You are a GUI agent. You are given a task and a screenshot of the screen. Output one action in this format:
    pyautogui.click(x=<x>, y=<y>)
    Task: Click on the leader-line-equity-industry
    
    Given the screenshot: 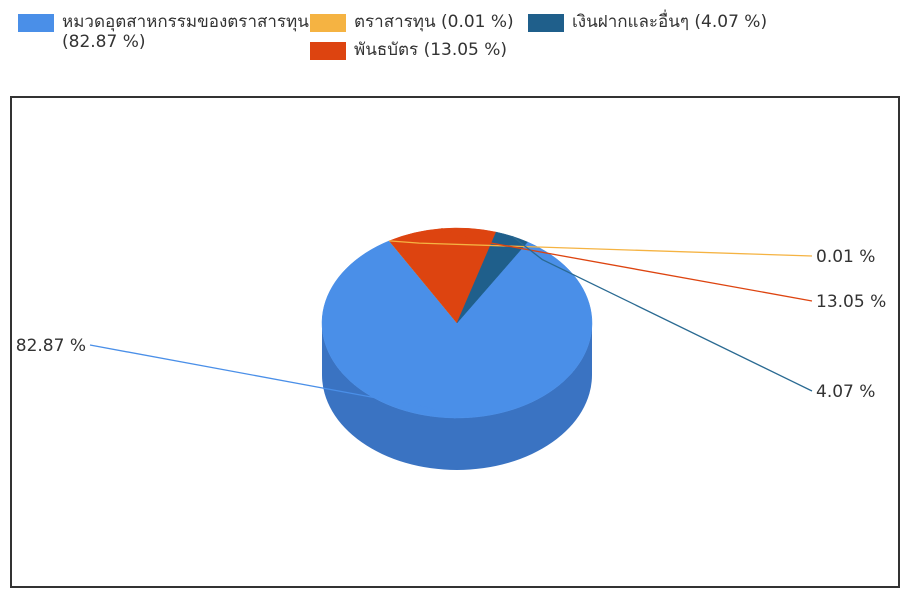 What is the action you would take?
    pyautogui.click(x=272, y=381)
    